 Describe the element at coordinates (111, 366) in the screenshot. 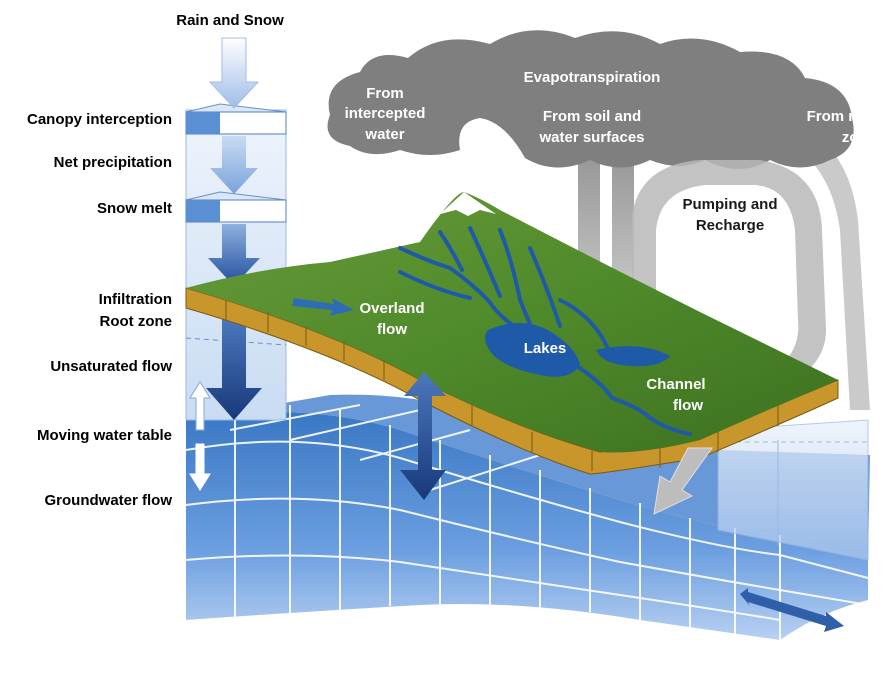

I see `unsaturated-flow-label: Unsaturated flow` at that location.